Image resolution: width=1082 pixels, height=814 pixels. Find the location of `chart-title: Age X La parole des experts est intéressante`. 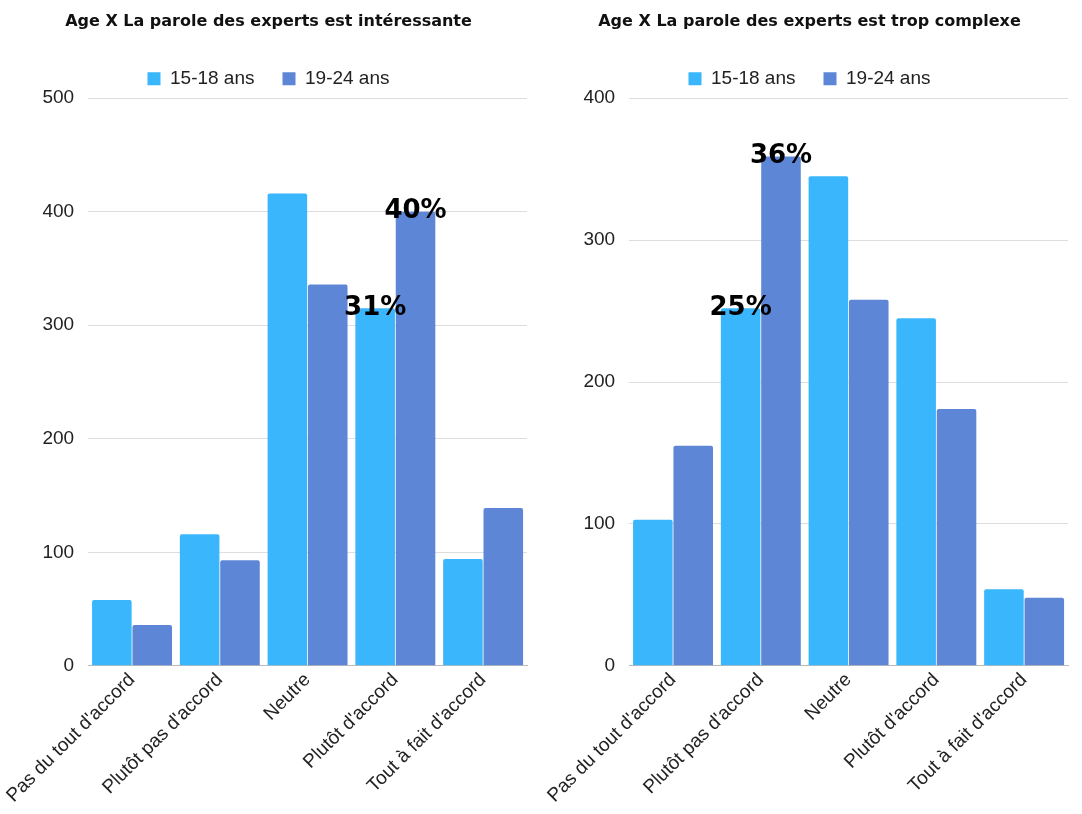

chart-title: Age X La parole des experts est intéressante is located at coordinates (269, 20).